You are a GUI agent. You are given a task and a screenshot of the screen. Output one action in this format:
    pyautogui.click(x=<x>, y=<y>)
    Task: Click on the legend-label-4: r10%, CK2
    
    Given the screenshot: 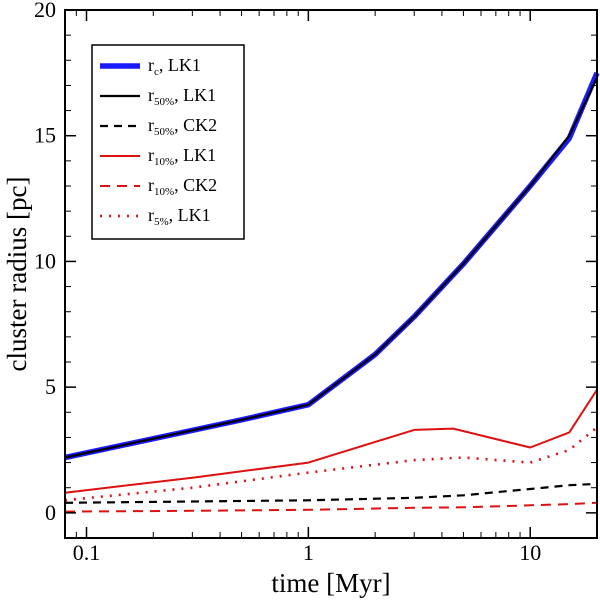 What is the action you would take?
    pyautogui.click(x=182, y=186)
    